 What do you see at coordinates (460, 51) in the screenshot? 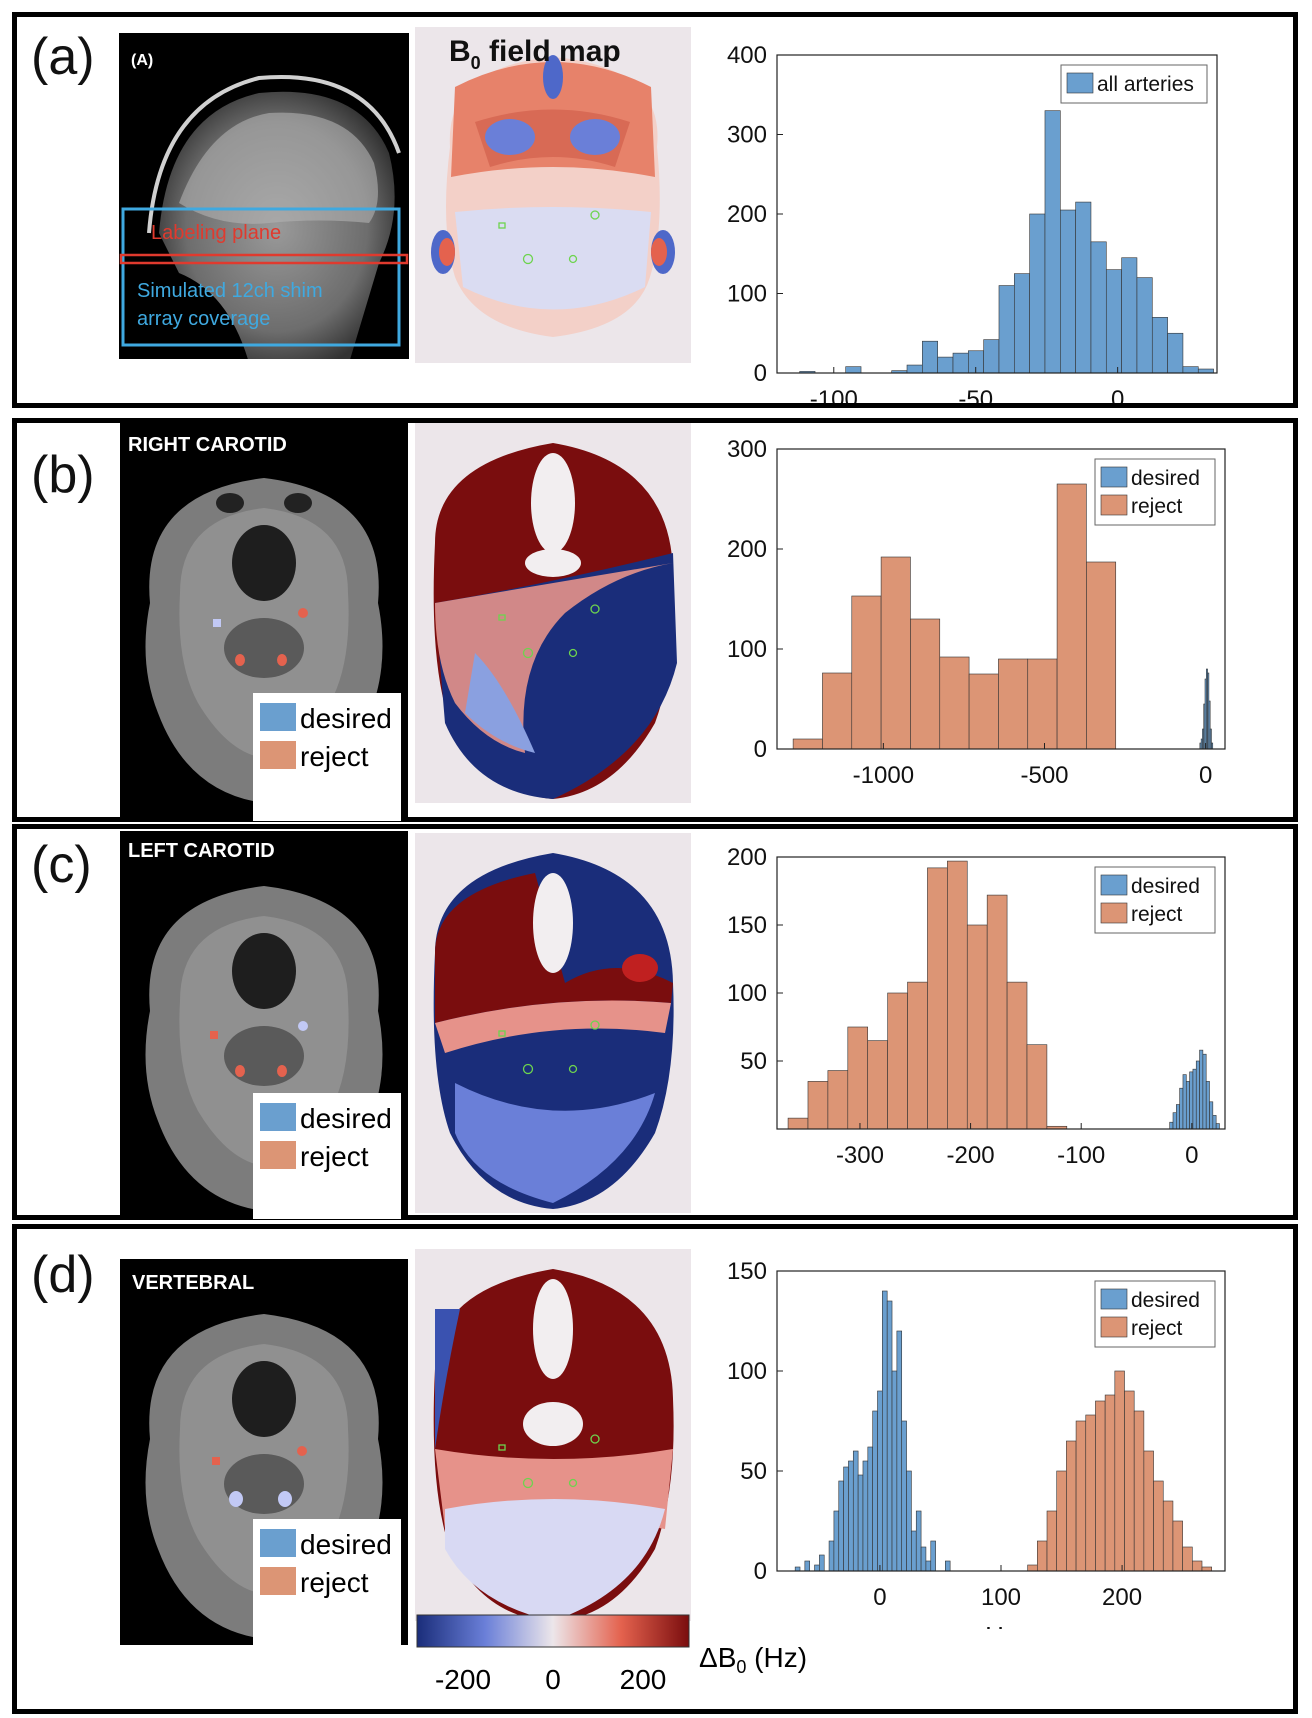
I see `field-map-title: B` at bounding box center [460, 51].